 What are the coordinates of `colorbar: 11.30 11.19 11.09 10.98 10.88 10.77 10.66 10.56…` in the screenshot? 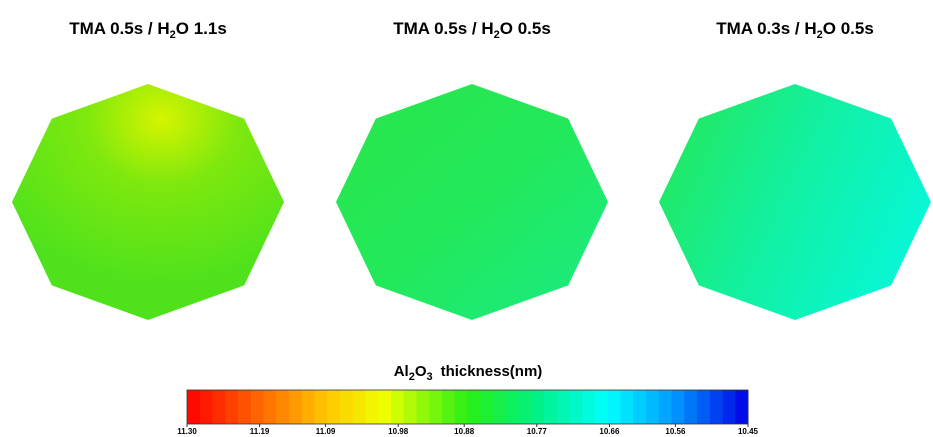 It's located at (468, 412).